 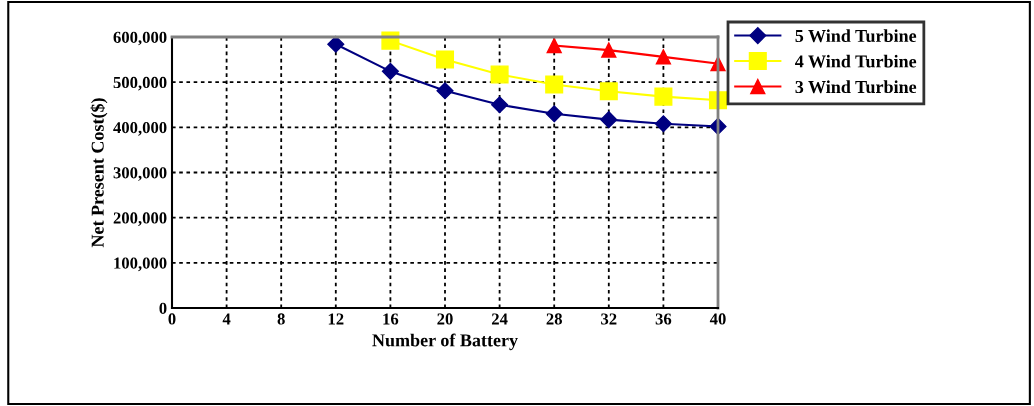 What do you see at coordinates (856, 87) in the screenshot?
I see `legend-label: 3 Wind Turbine` at bounding box center [856, 87].